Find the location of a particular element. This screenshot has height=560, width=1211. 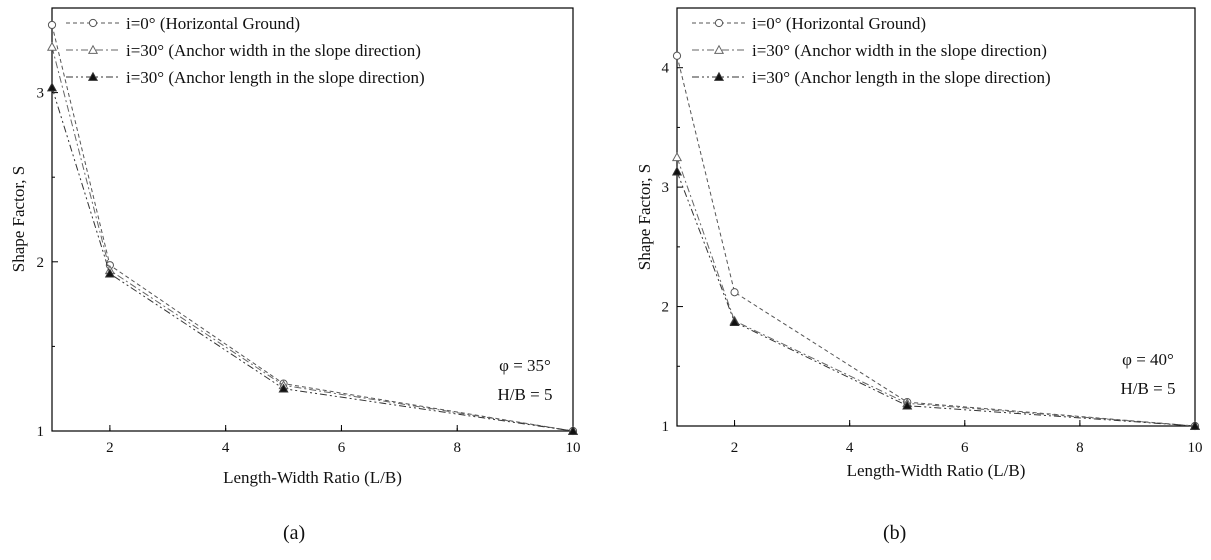

caption-b: (b) is located at coordinates (895, 533).